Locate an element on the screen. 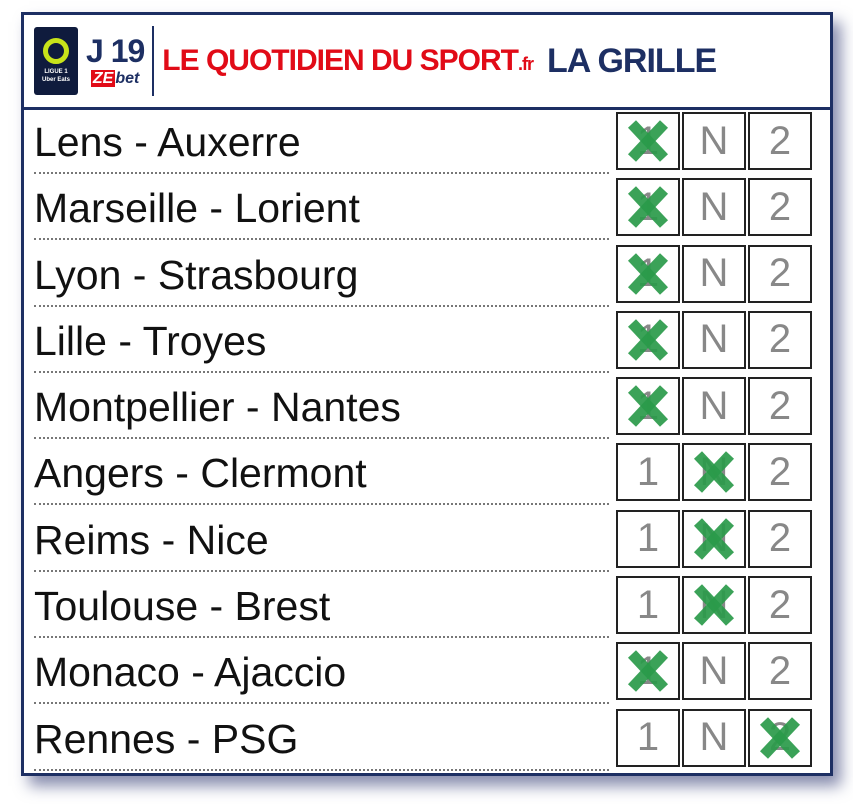 Image resolution: width=853 pixels, height=804 pixels. match-label: Lyon - Strasbourg is located at coordinates (321, 278).